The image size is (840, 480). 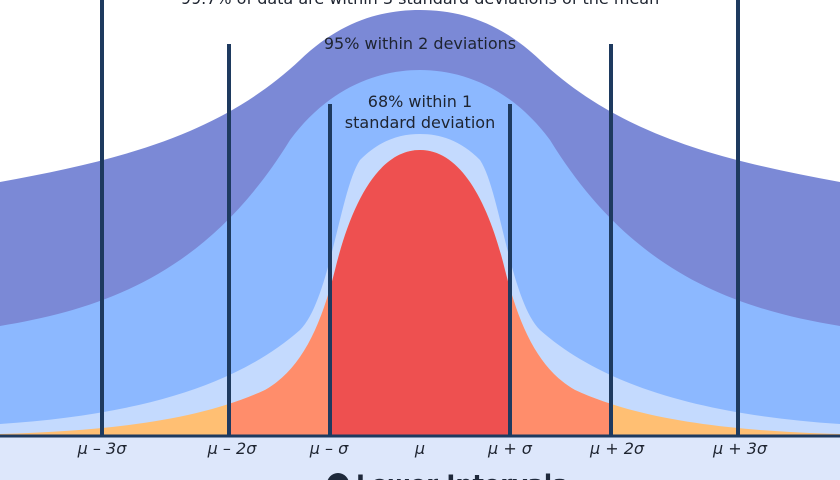 I want to click on tick-mu-plus-2sigma: μ + 2σ, so click(x=617, y=448).